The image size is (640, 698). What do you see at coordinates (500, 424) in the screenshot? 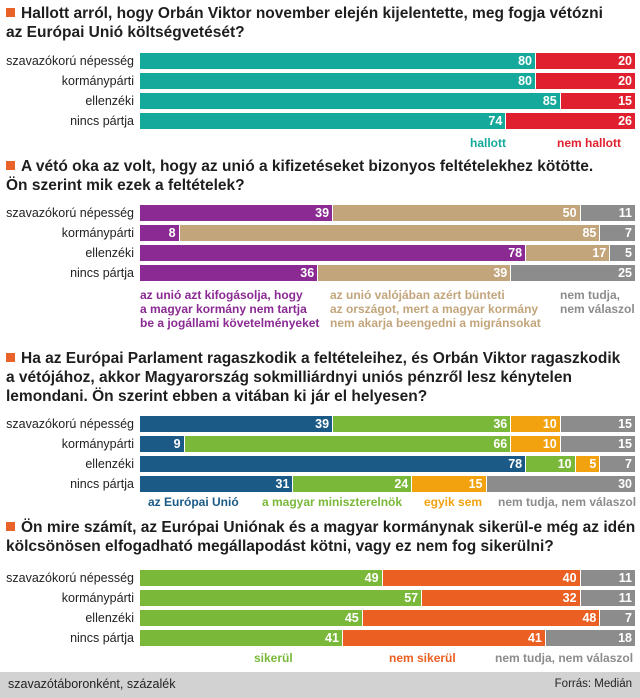
I see `data-label: 36` at bounding box center [500, 424].